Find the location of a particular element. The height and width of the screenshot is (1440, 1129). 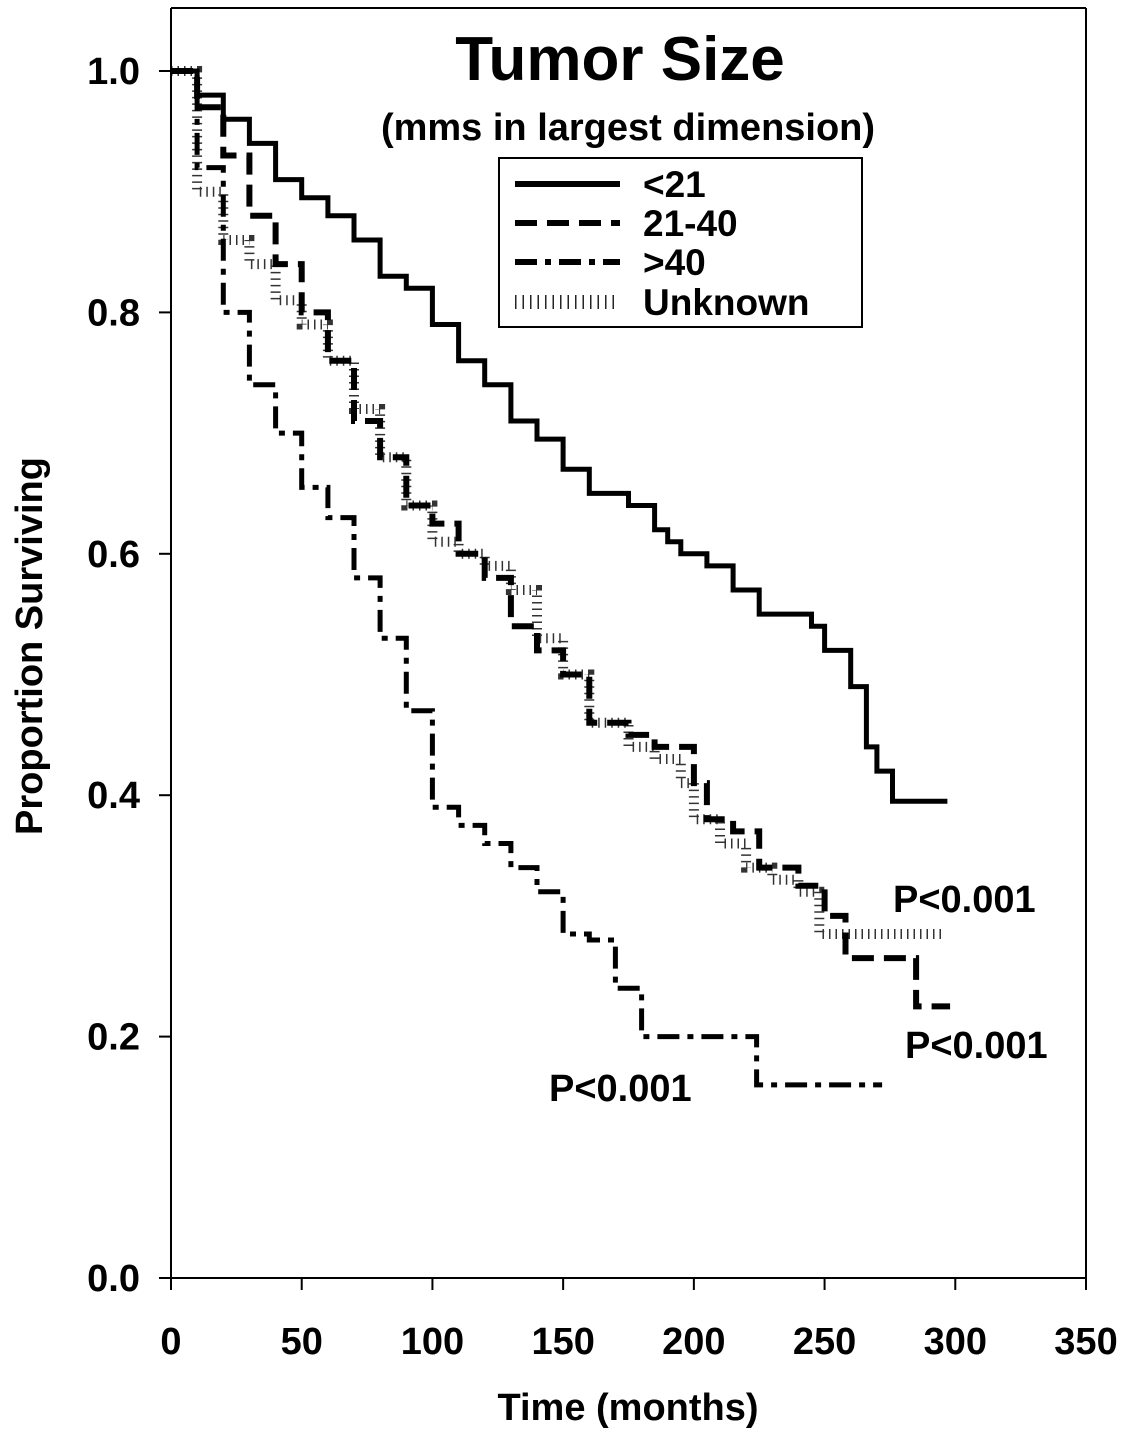

chart-title: Tumor Size is located at coordinates (620, 59).